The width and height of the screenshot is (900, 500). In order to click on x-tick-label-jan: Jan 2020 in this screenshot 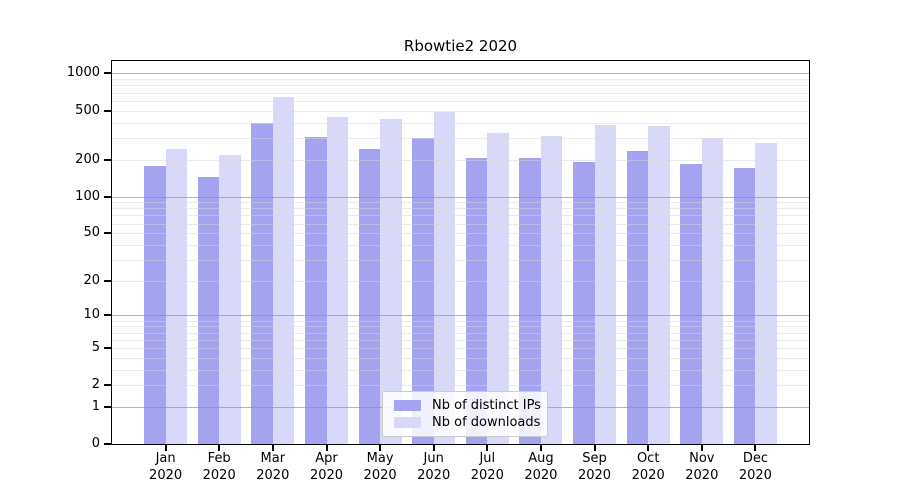, I will do `click(166, 467)`.